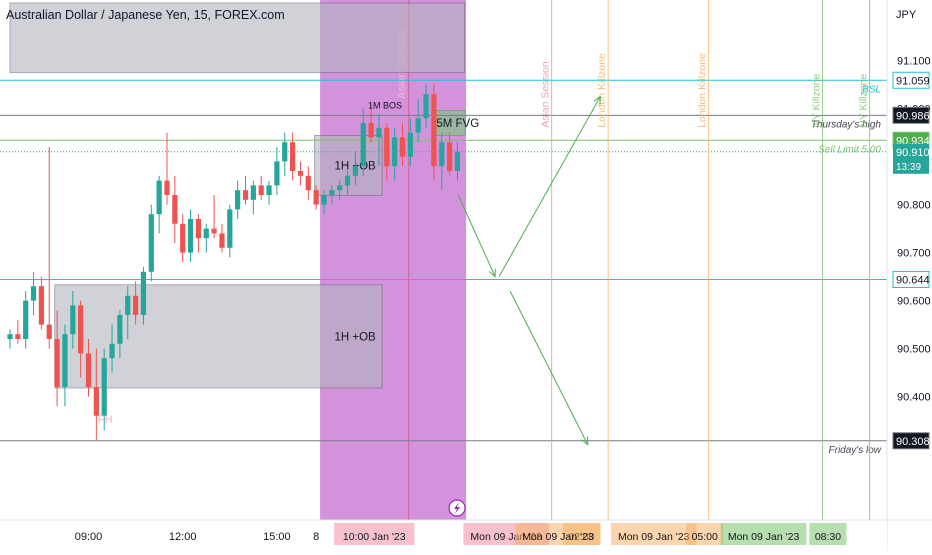 This screenshot has width=932, height=555. I want to click on annotation-1: FH, so click(105, 420).